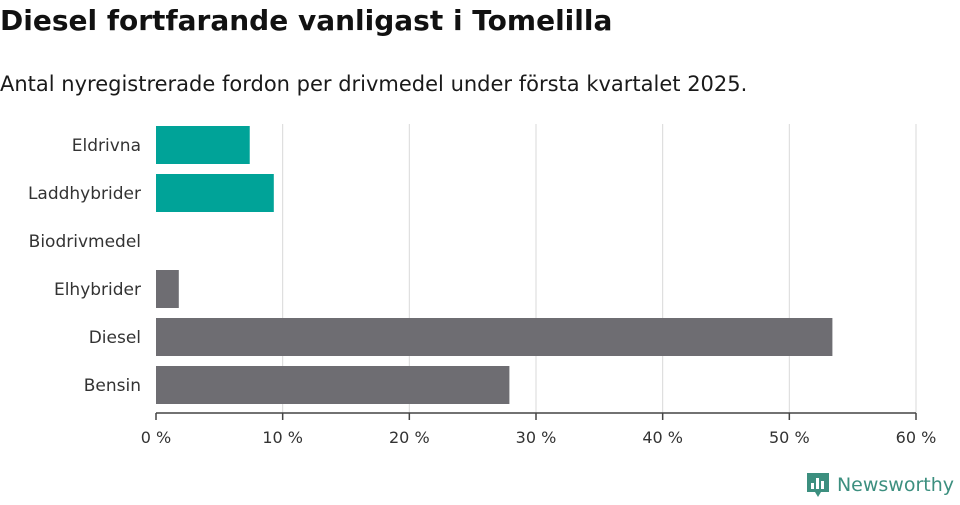 The height and width of the screenshot is (505, 960). Describe the element at coordinates (662, 437) in the screenshot. I see `x-tick-label: 40 %` at that location.